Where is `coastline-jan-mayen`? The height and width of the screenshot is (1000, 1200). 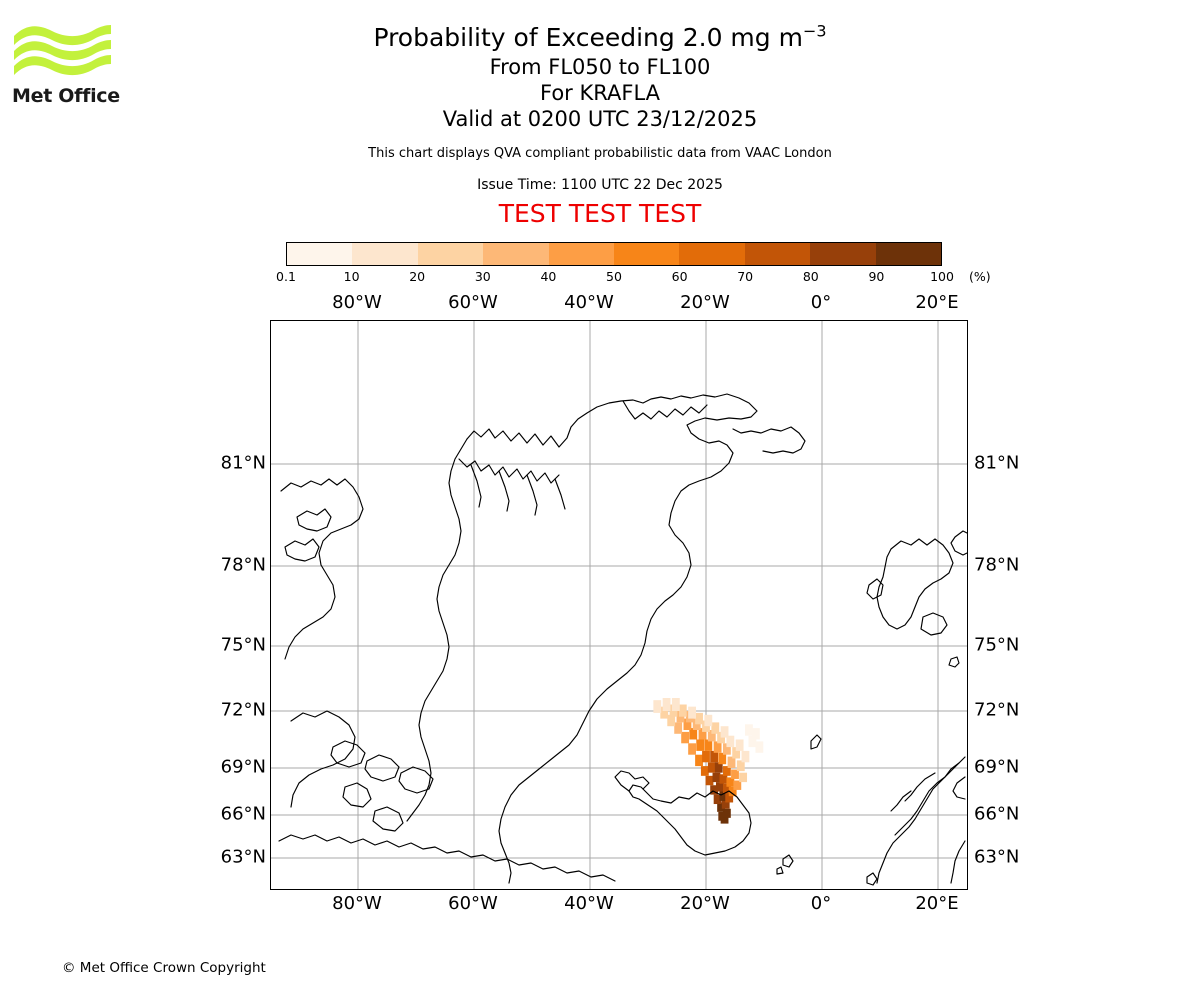
coastline-jan-mayen is located at coordinates (816, 742).